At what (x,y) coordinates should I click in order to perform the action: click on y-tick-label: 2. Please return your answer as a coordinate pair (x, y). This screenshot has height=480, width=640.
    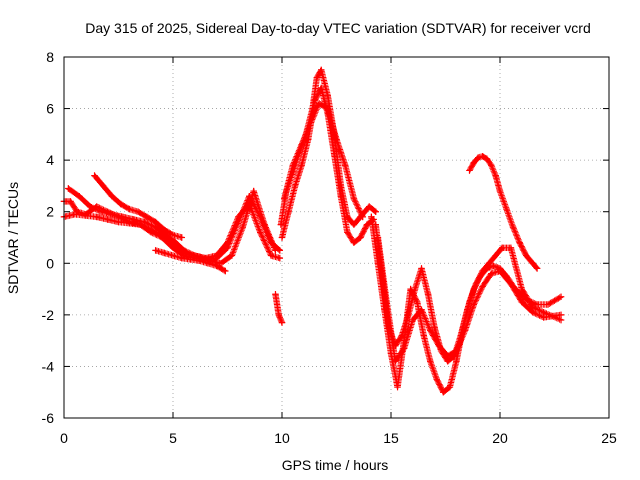
    Looking at the image, I should click on (50, 212).